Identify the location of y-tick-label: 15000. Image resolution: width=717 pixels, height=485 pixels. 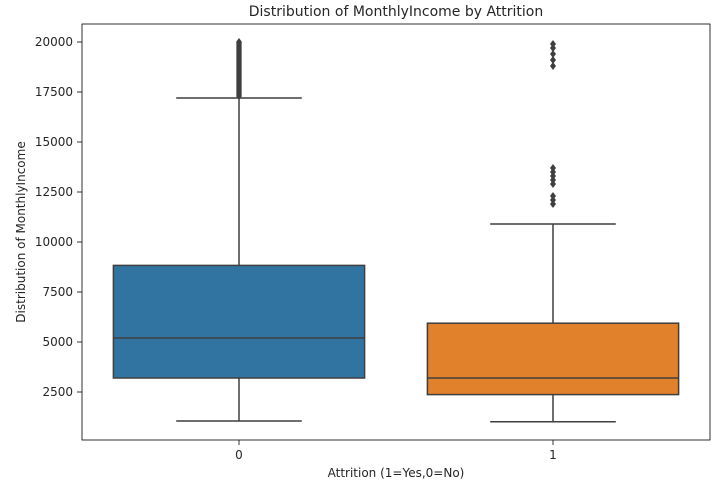
(54, 142).